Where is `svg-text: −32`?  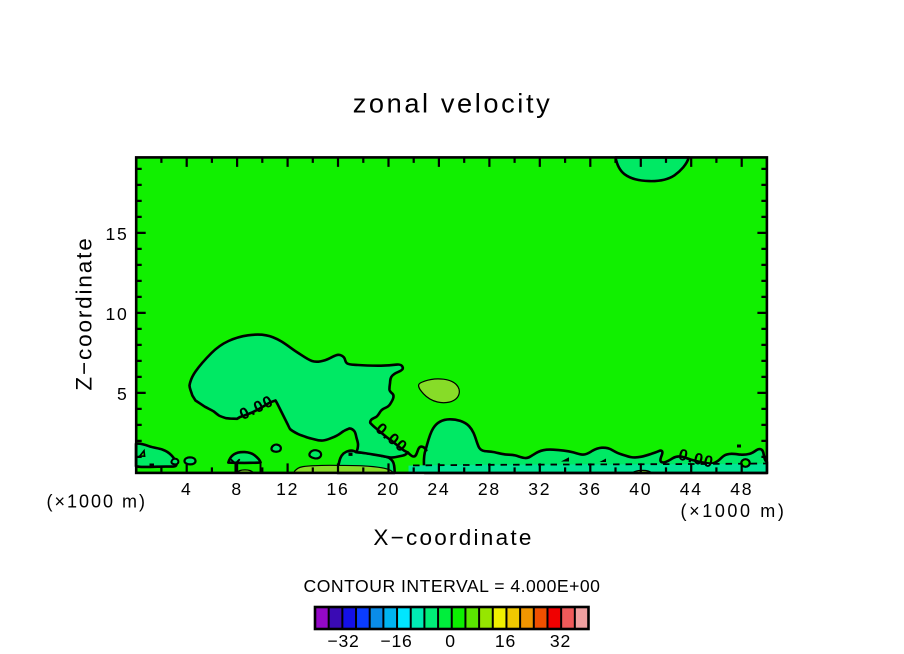
svg-text: −32 is located at coordinates (343, 641).